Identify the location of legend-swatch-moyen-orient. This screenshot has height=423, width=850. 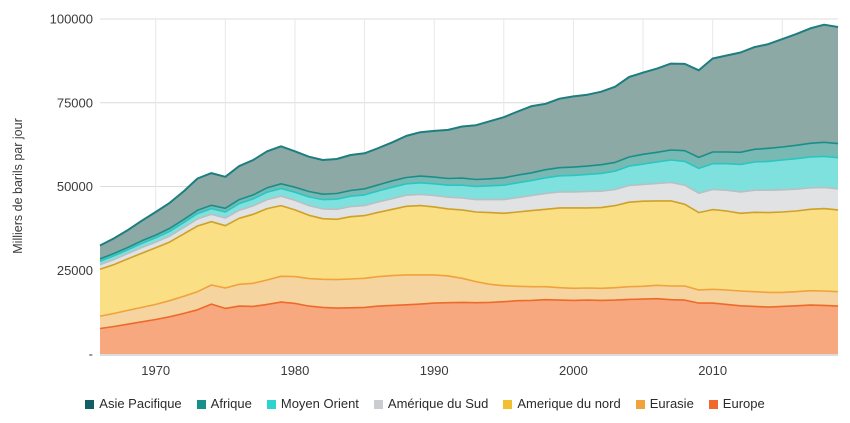
(271, 404).